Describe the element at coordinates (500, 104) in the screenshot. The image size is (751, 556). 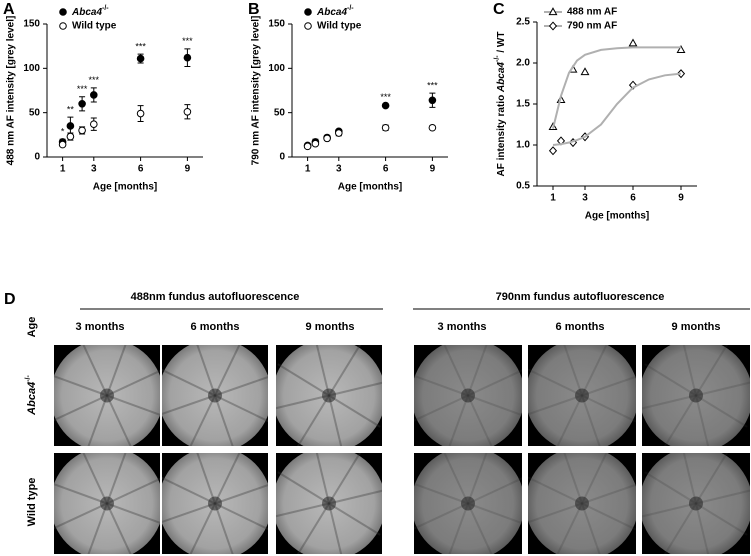
I see `y-axis-label: AF intensity ratio Abca4-/- / WT` at that location.